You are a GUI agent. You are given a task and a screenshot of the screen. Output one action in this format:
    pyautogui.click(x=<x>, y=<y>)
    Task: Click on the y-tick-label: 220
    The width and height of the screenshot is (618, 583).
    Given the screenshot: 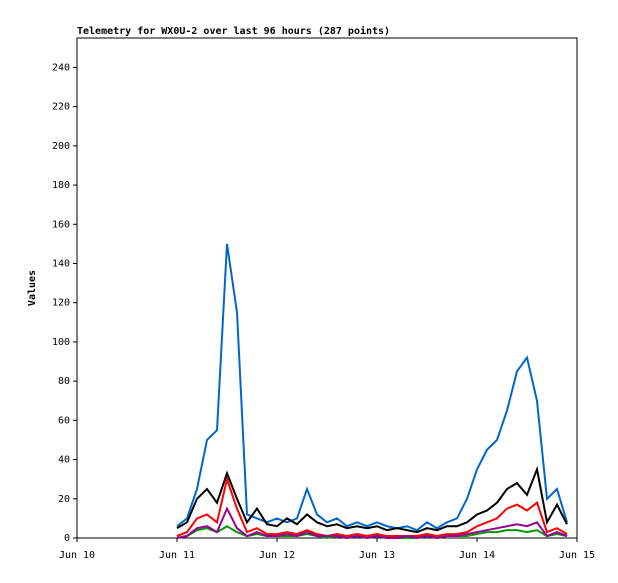 What is the action you would take?
    pyautogui.click(x=61, y=107)
    